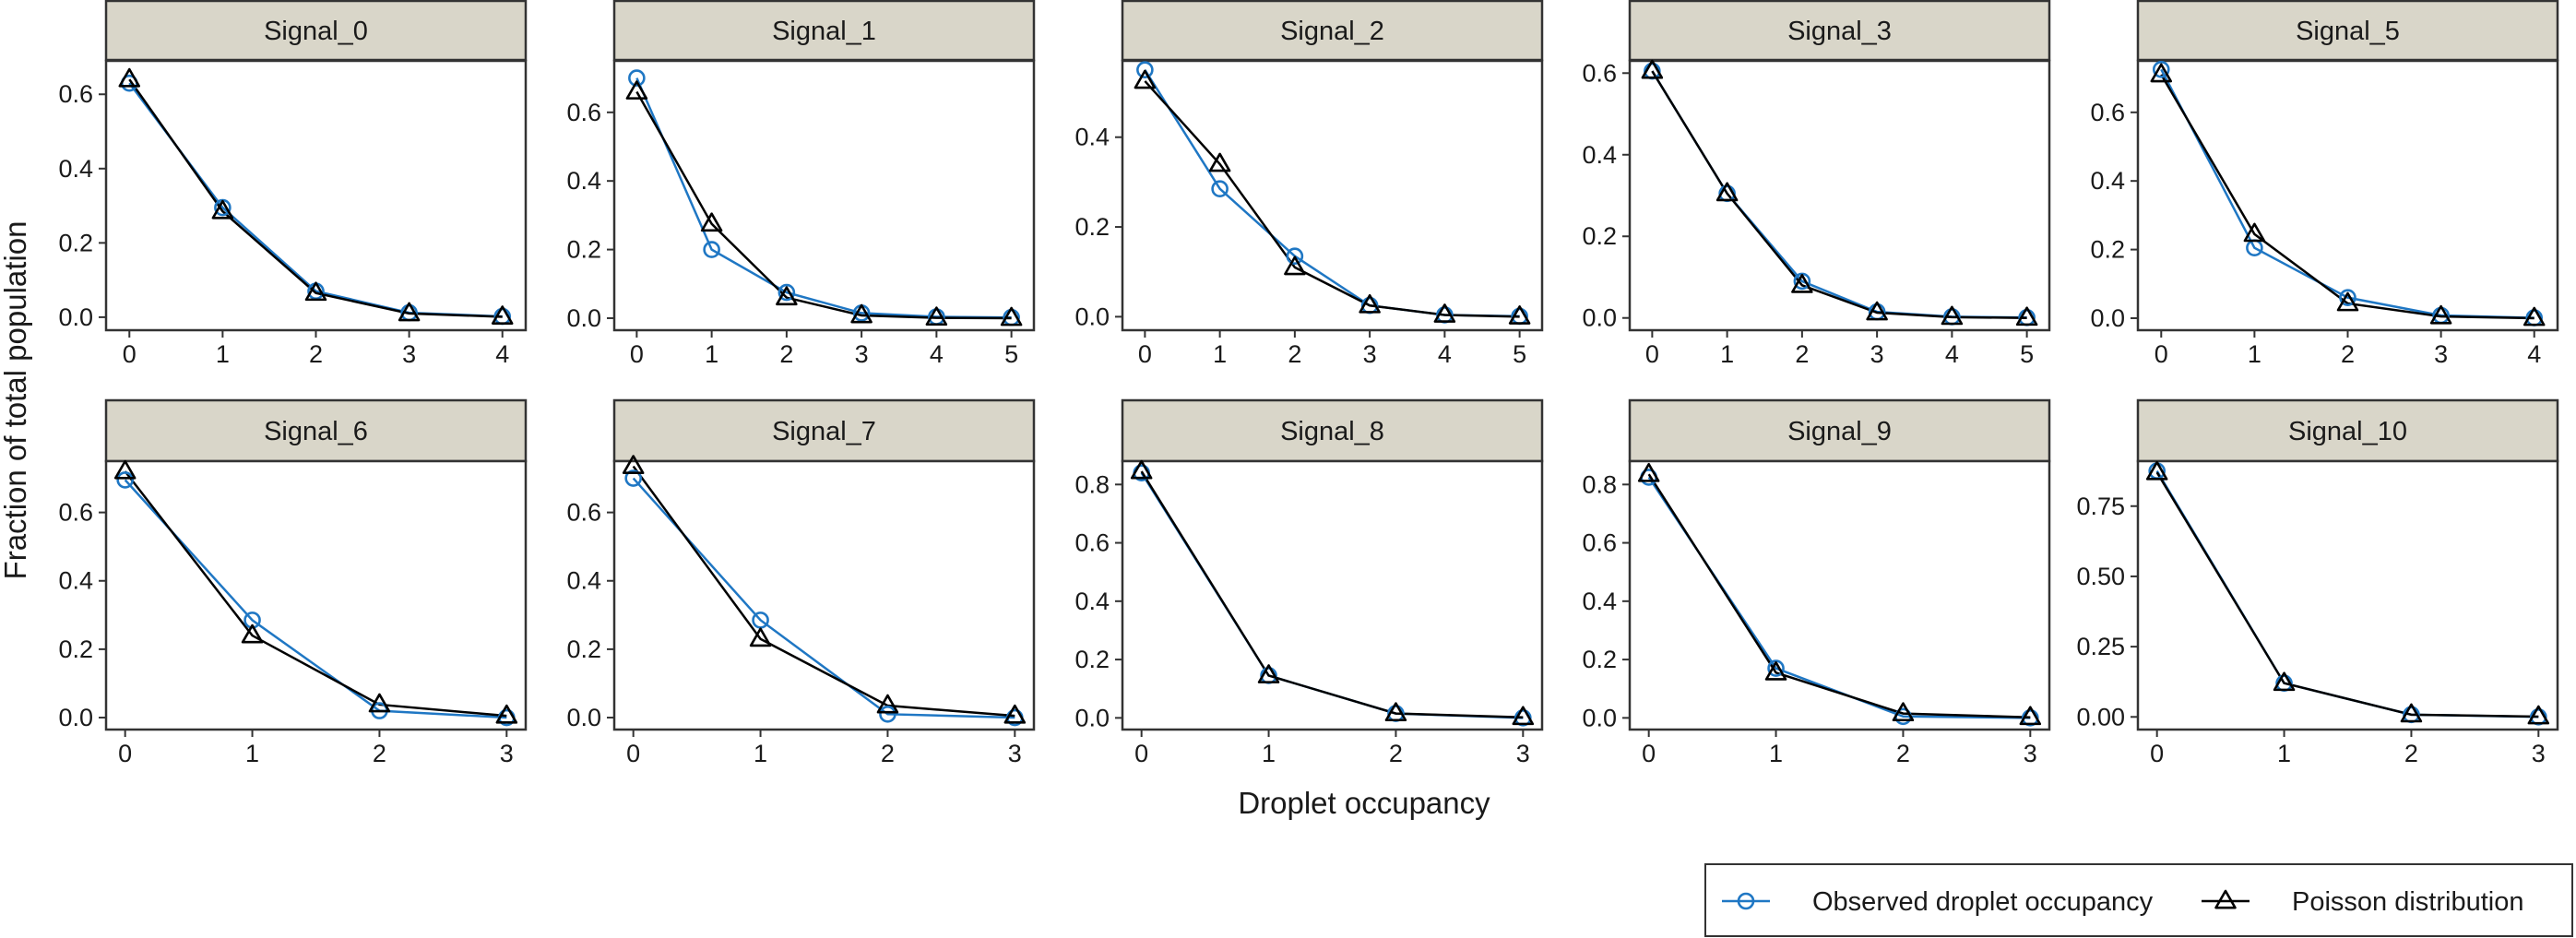 The width and height of the screenshot is (2576, 938). I want to click on panel: Signal_7 0 1 2 3 0.0 0.2 0.4 0.6, so click(801, 582).